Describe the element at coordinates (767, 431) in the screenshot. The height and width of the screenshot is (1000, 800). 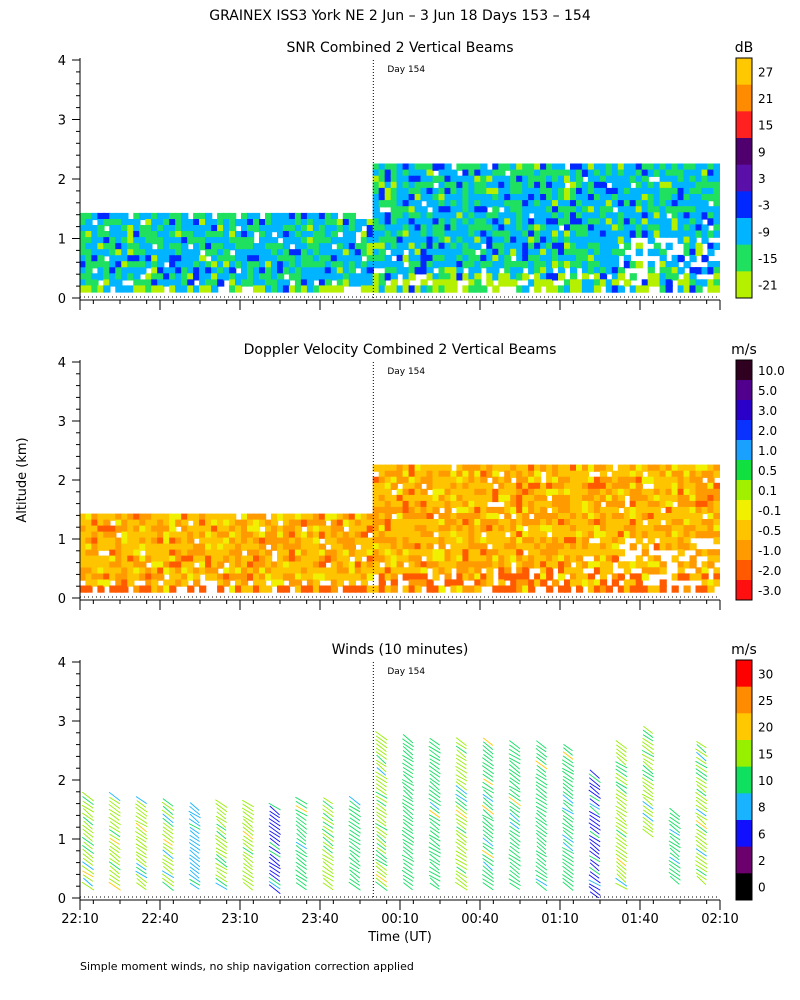
I see `colorbar-label: 2.0` at that location.